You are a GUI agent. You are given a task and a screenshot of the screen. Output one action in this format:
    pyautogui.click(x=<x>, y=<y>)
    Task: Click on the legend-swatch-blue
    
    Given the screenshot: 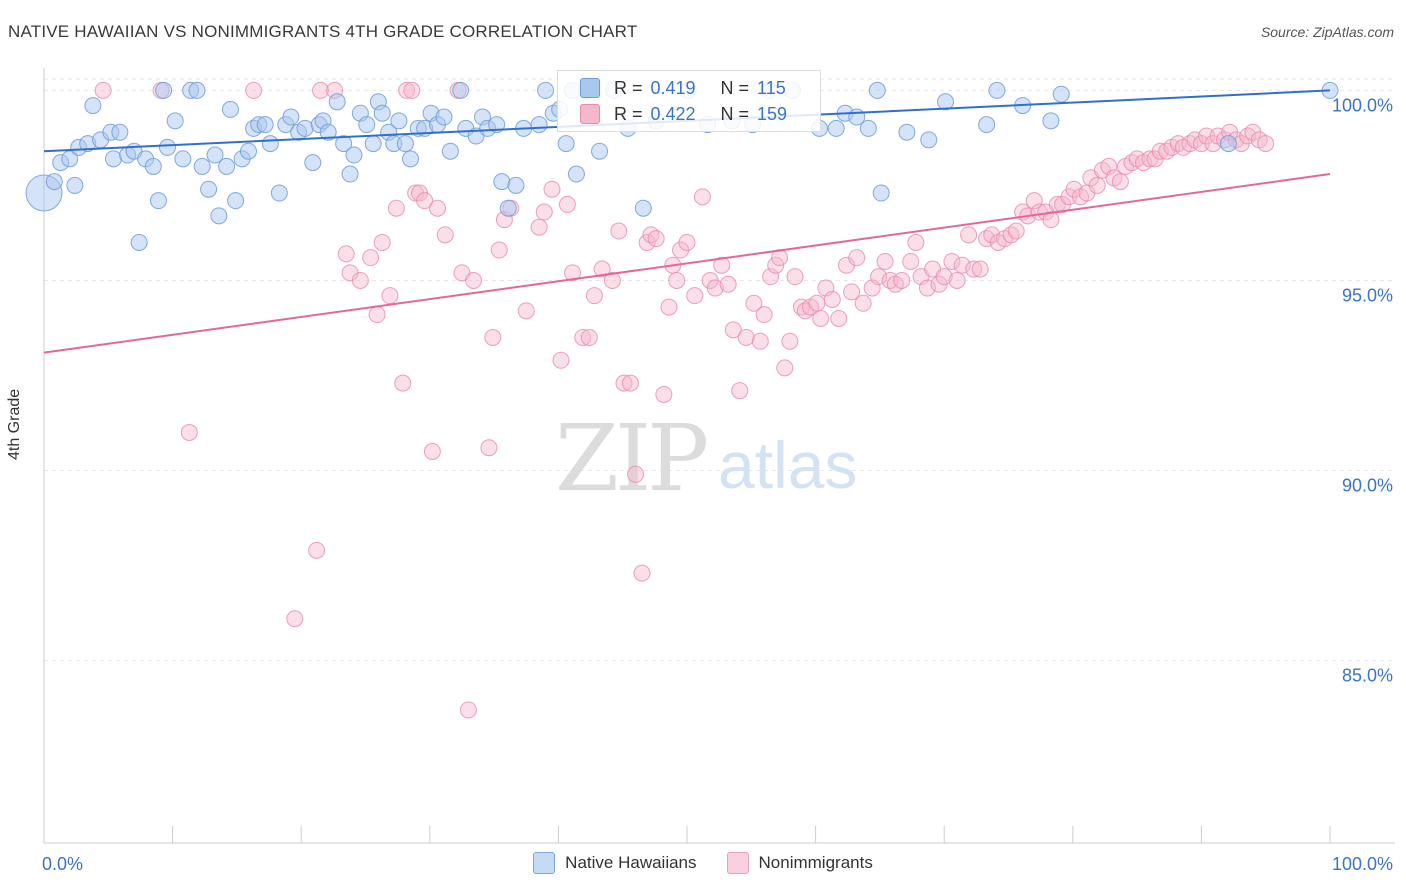 What is the action you would take?
    pyautogui.click(x=590, y=88)
    